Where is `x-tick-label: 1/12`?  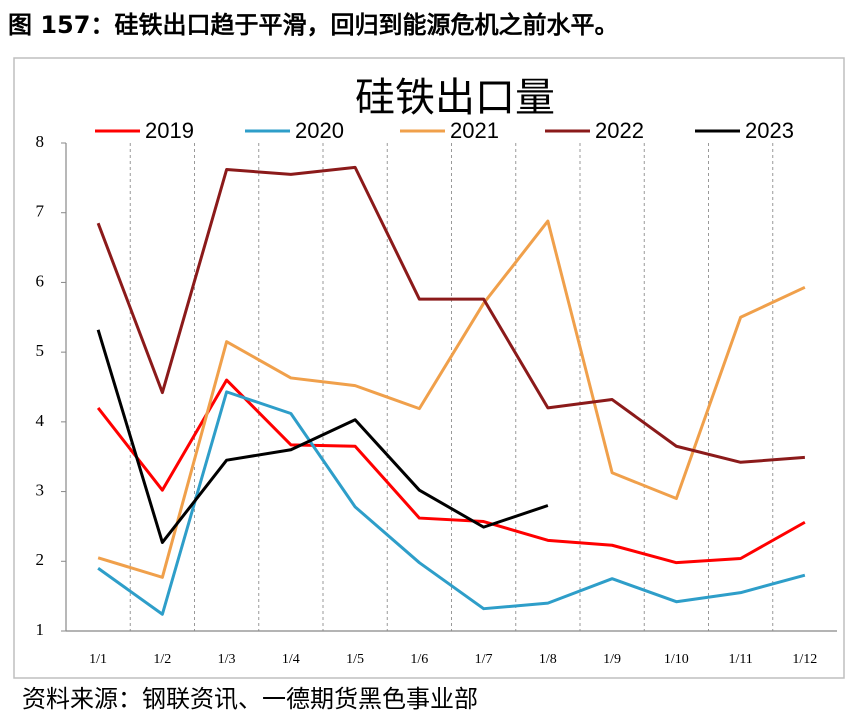 x-tick-label: 1/12 is located at coordinates (804, 659).